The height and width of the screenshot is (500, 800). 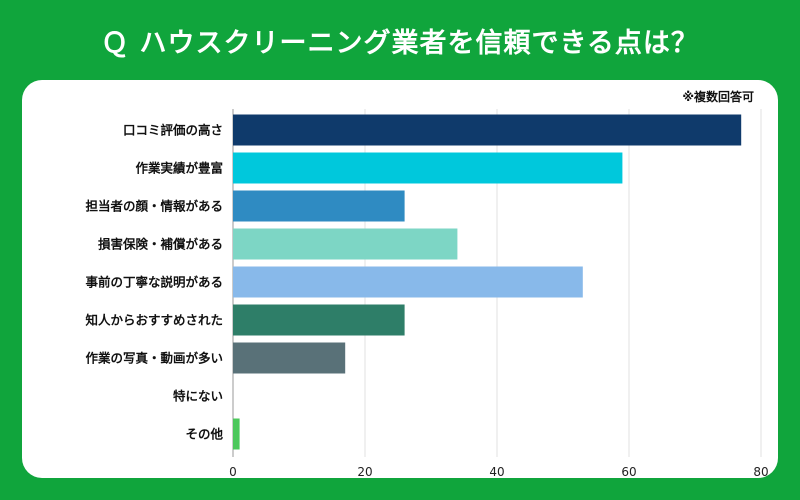 I want to click on x-tick-label-60: 60, so click(x=628, y=471).